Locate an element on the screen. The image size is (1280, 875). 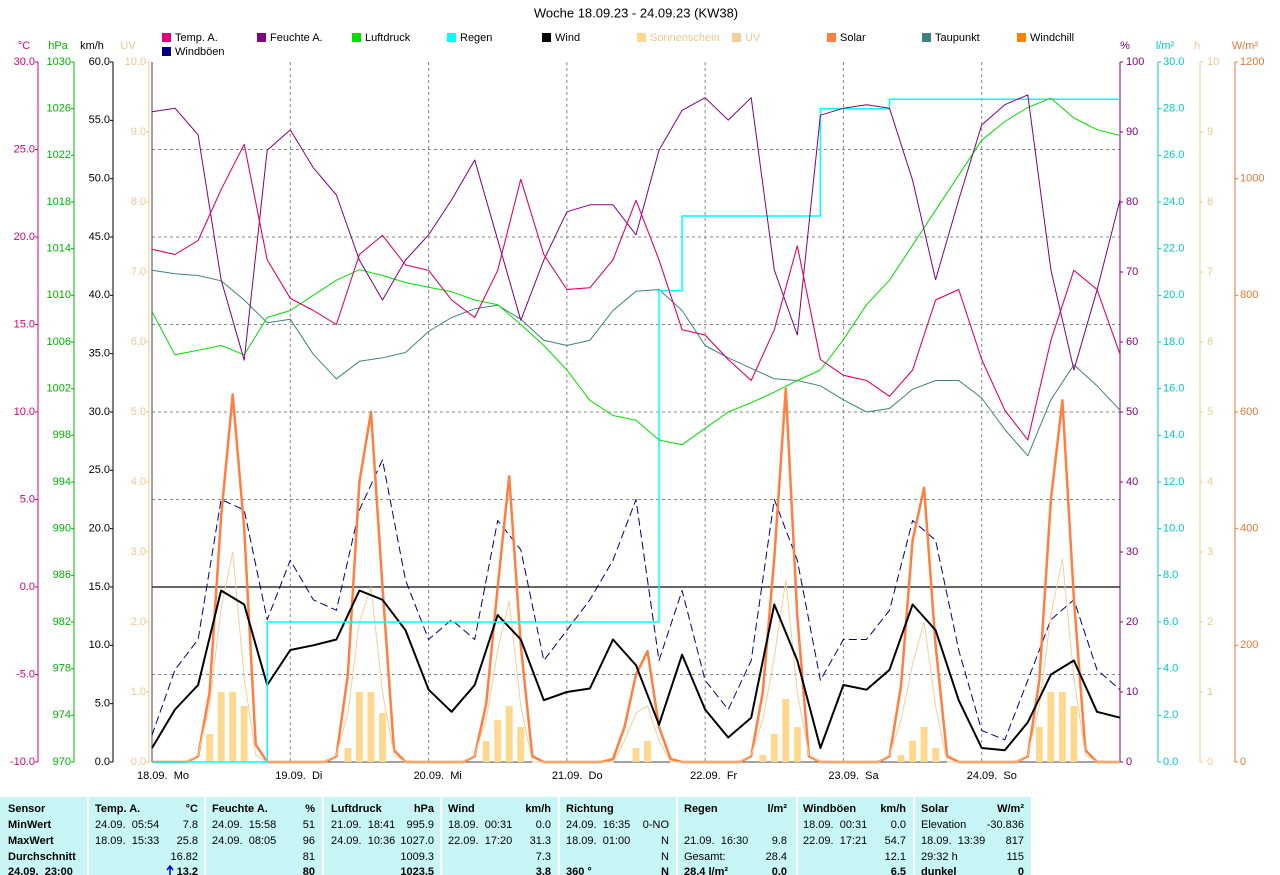
table-cell-value: 12.1 is located at coordinates (895, 857).